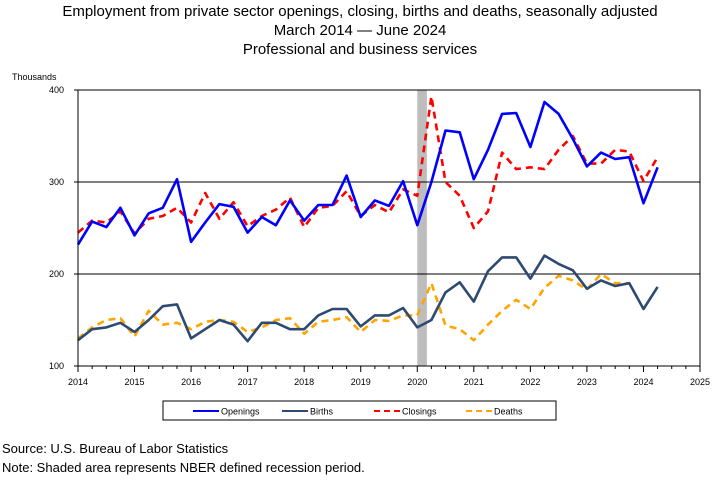 This screenshot has width=720, height=480. What do you see at coordinates (417, 382) in the screenshot?
I see `x-tick-label-2020: 2020` at bounding box center [417, 382].